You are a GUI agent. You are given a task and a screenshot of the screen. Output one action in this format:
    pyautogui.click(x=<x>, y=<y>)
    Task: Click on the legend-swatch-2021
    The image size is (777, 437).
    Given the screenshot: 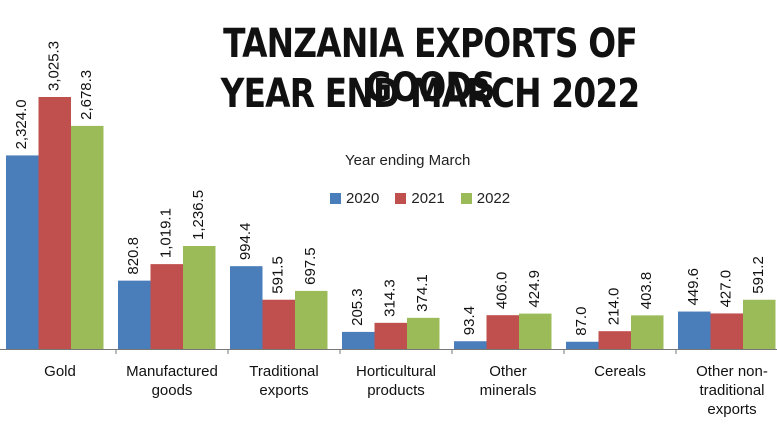 What is the action you would take?
    pyautogui.click(x=401, y=198)
    